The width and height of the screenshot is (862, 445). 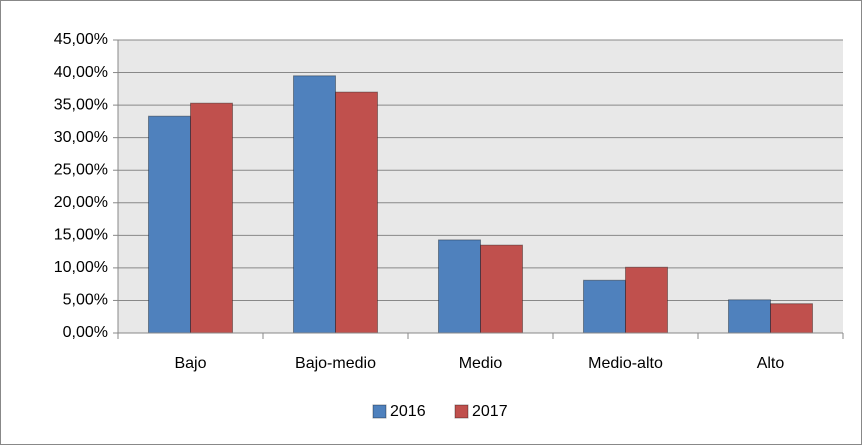 What do you see at coordinates (490, 411) in the screenshot?
I see `legend-label: 2017` at bounding box center [490, 411].